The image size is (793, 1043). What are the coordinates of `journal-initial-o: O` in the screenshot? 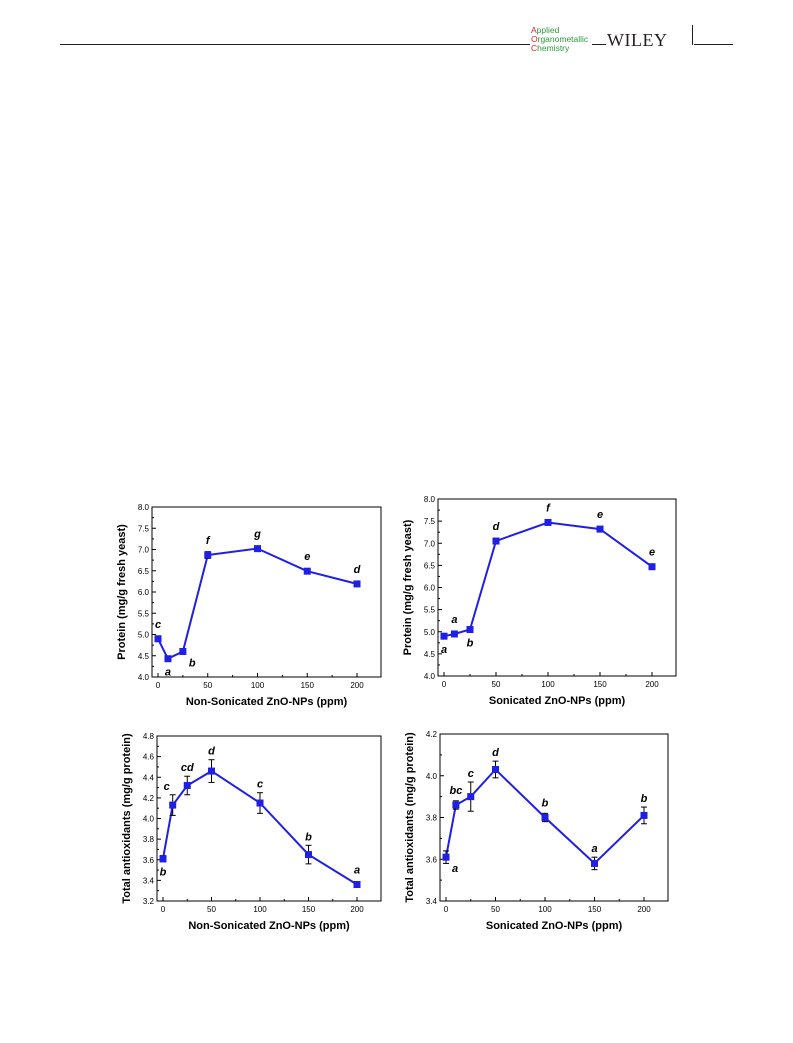 It's located at (534, 39).